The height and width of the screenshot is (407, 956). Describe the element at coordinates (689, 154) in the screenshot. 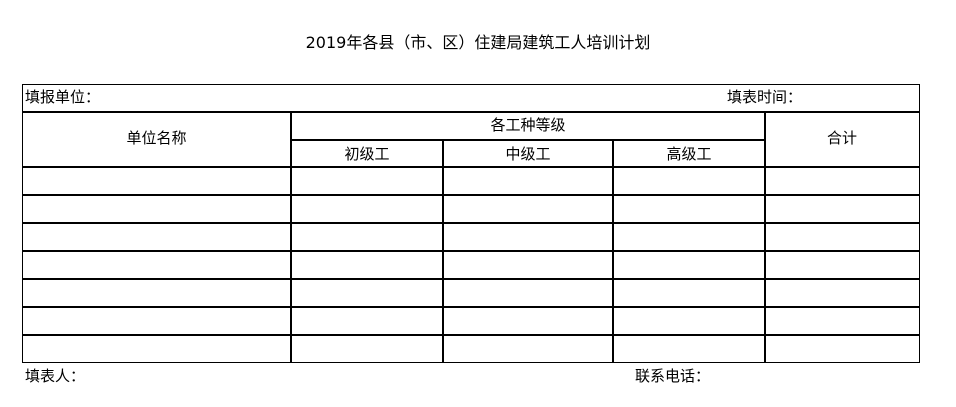

I see `header-senior: 高级工` at that location.